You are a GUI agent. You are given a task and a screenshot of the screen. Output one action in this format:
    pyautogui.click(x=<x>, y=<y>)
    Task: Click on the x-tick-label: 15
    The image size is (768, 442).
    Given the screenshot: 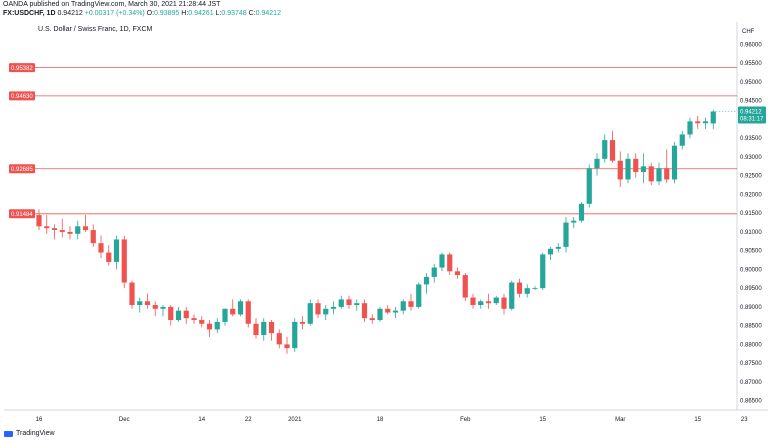 What is the action you would take?
    pyautogui.click(x=542, y=420)
    